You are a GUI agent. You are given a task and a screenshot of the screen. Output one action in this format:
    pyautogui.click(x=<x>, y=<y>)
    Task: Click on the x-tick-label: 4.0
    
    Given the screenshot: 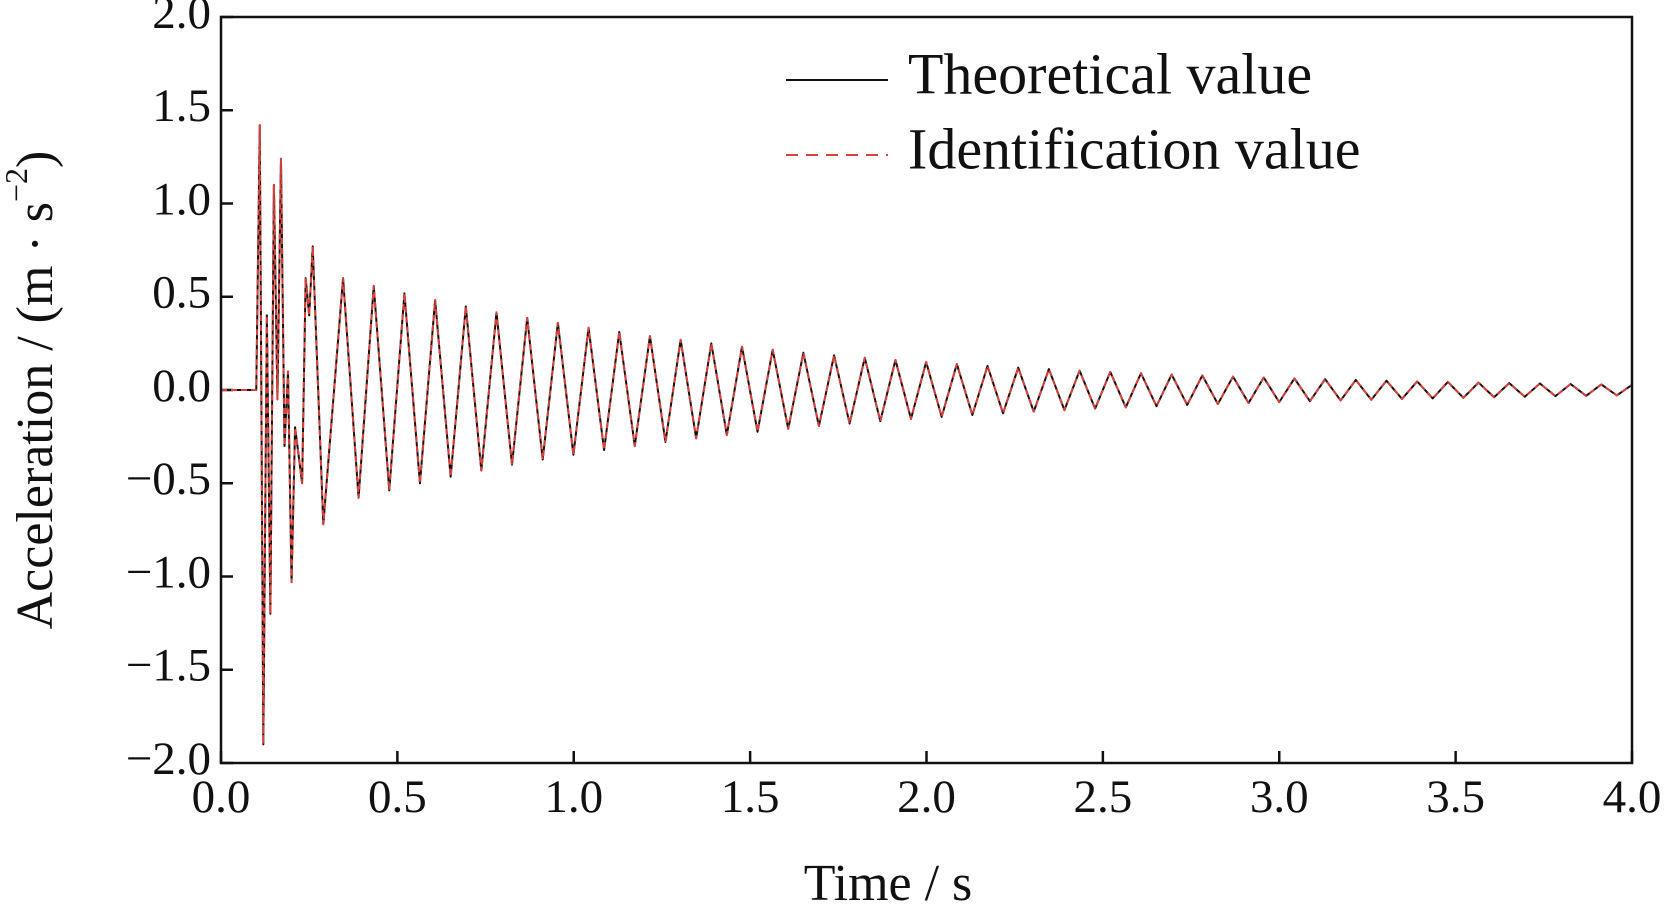 What is the action you would take?
    pyautogui.click(x=1632, y=797)
    